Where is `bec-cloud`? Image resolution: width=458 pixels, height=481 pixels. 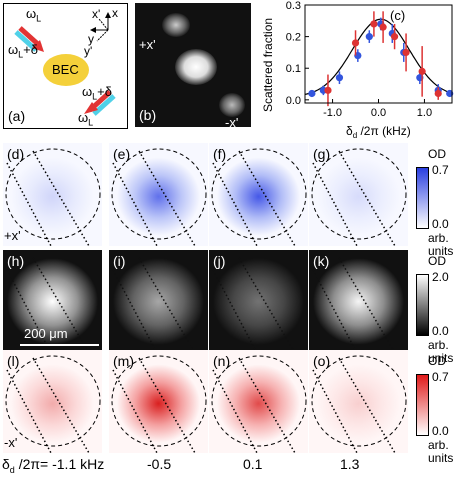 bec-cloud is located at coordinates (66, 70).